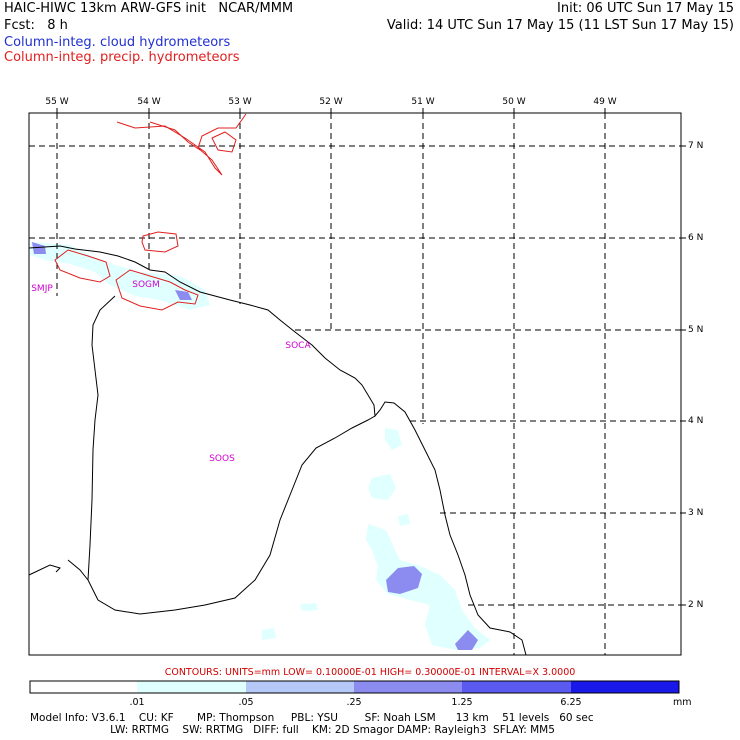 This screenshot has height=740, width=740. Describe the element at coordinates (240, 102) in the screenshot. I see `lon-label: 53 W` at that location.